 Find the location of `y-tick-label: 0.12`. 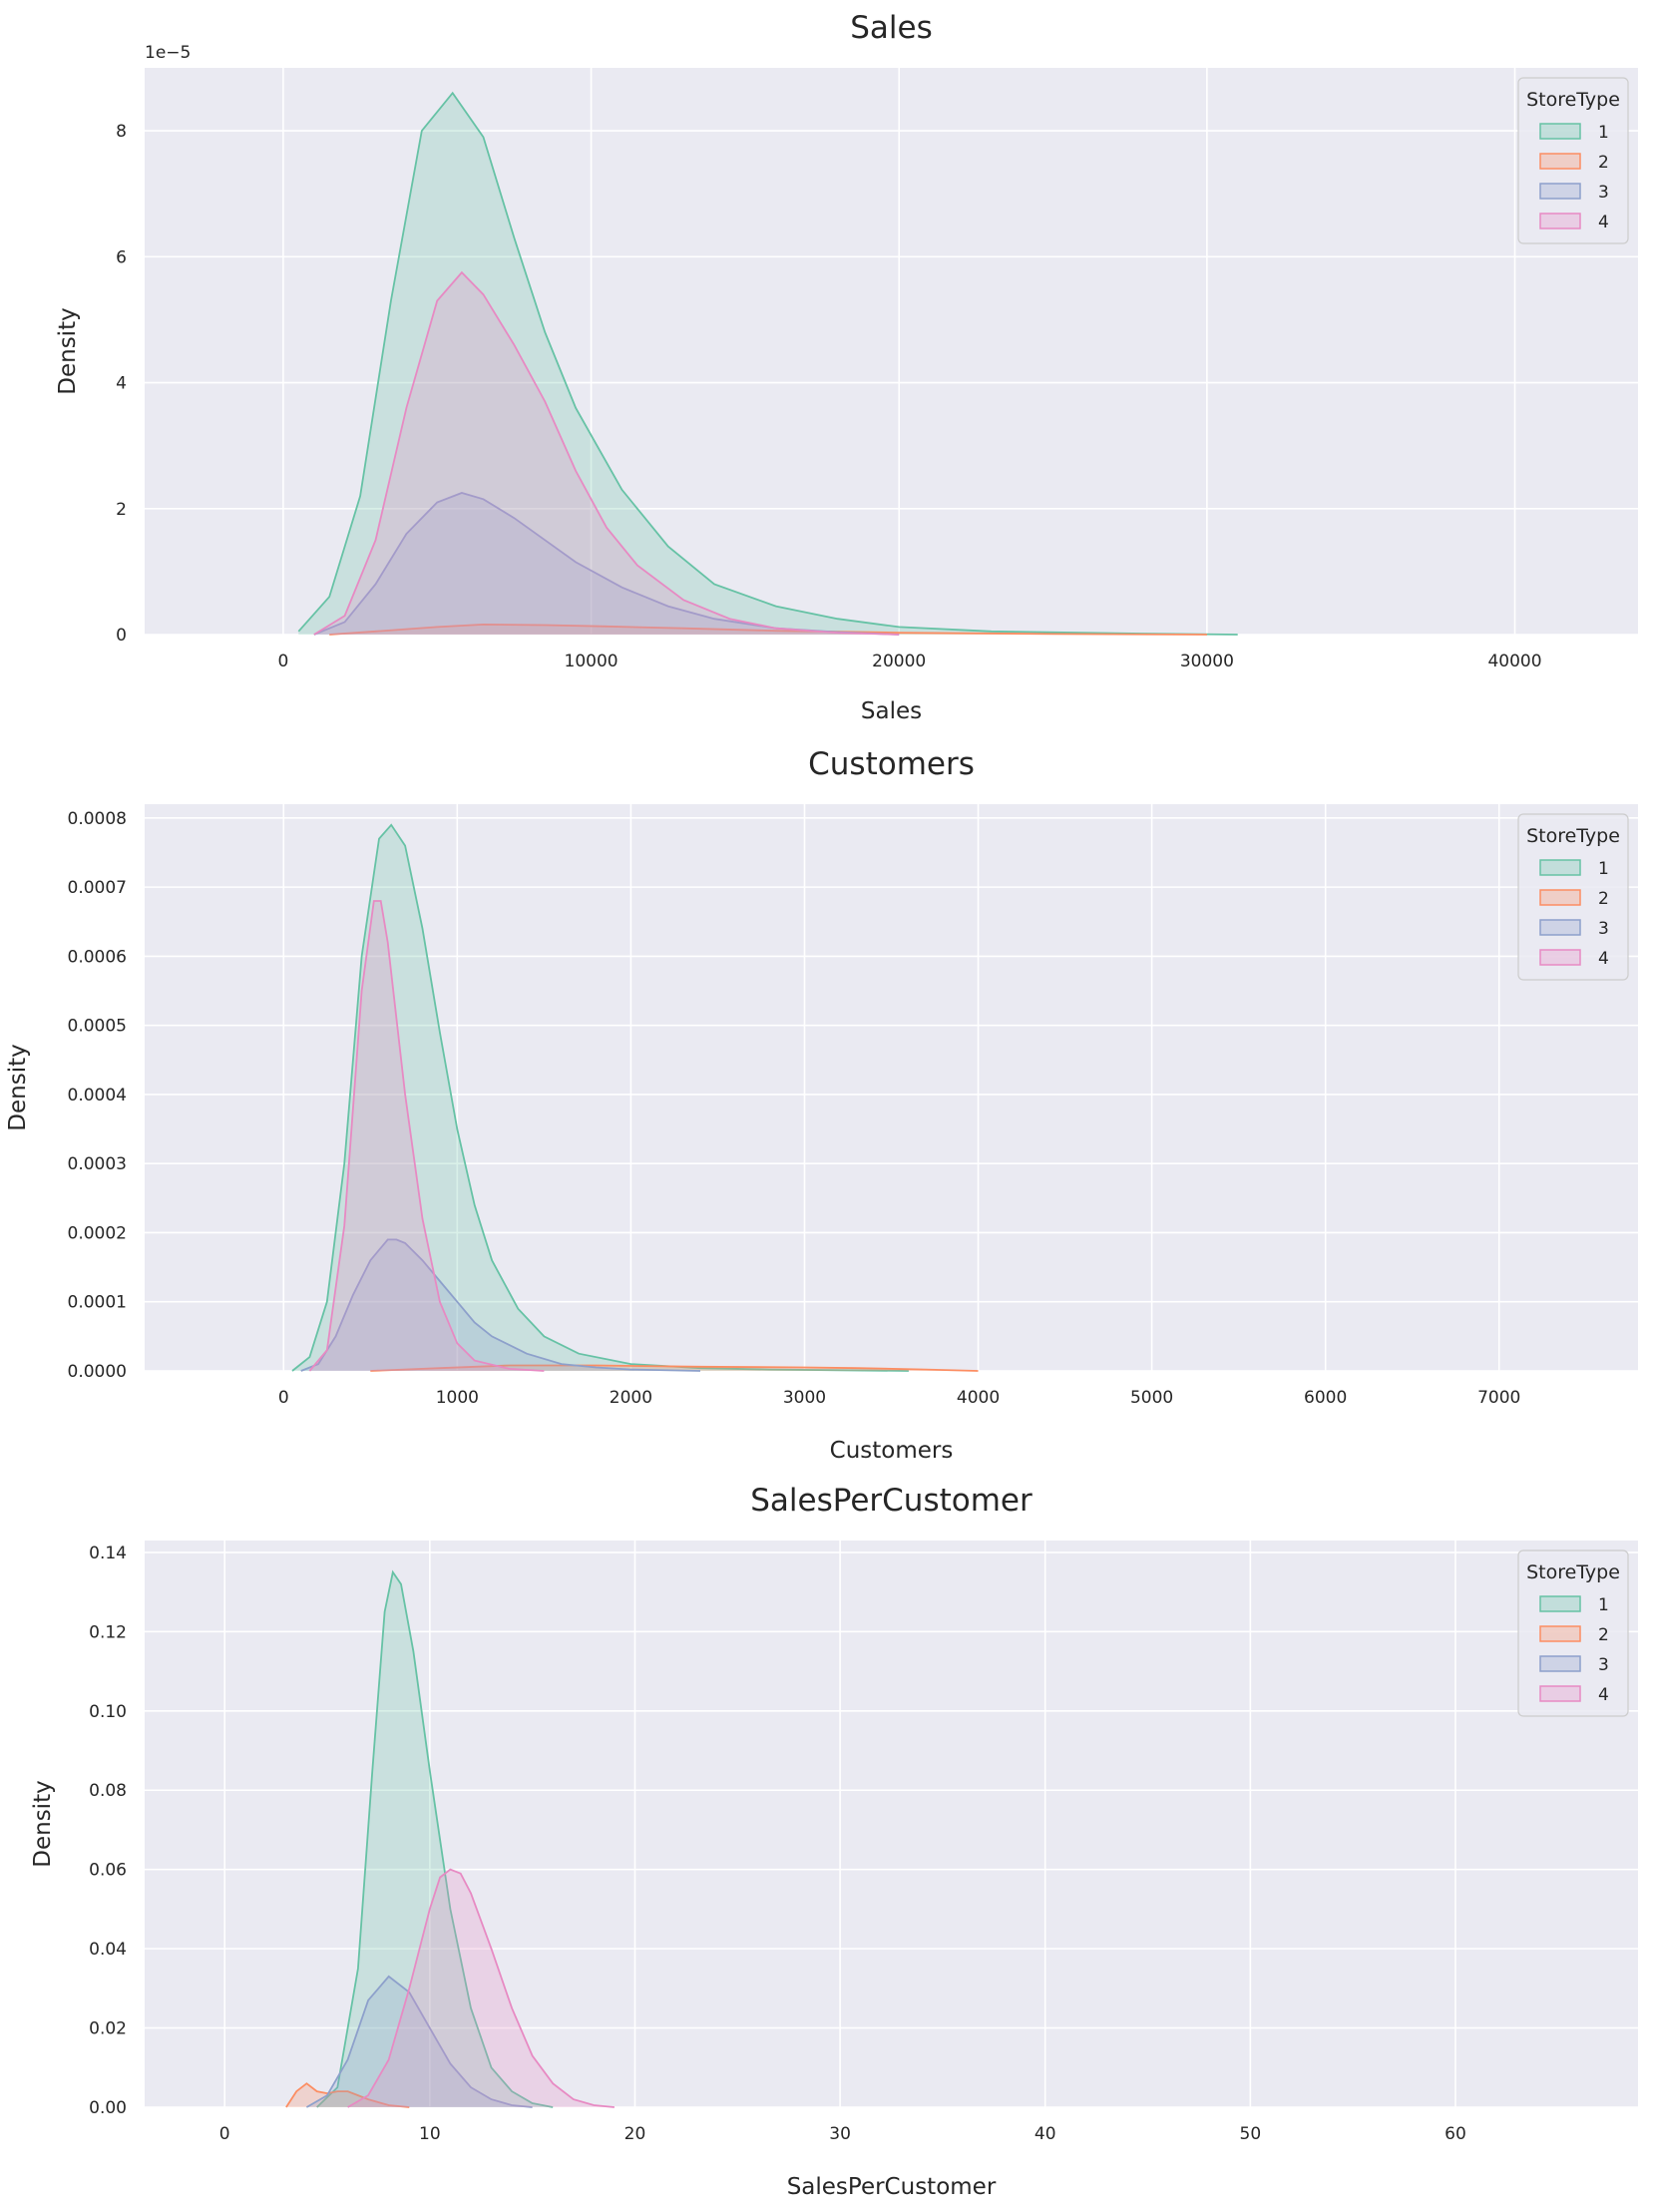

y-tick-label: 0.12 is located at coordinates (108, 1632).